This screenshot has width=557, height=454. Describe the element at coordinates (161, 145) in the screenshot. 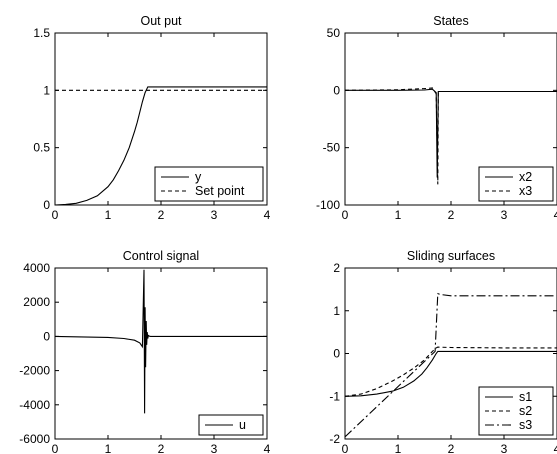

I see `series-line-y` at that location.